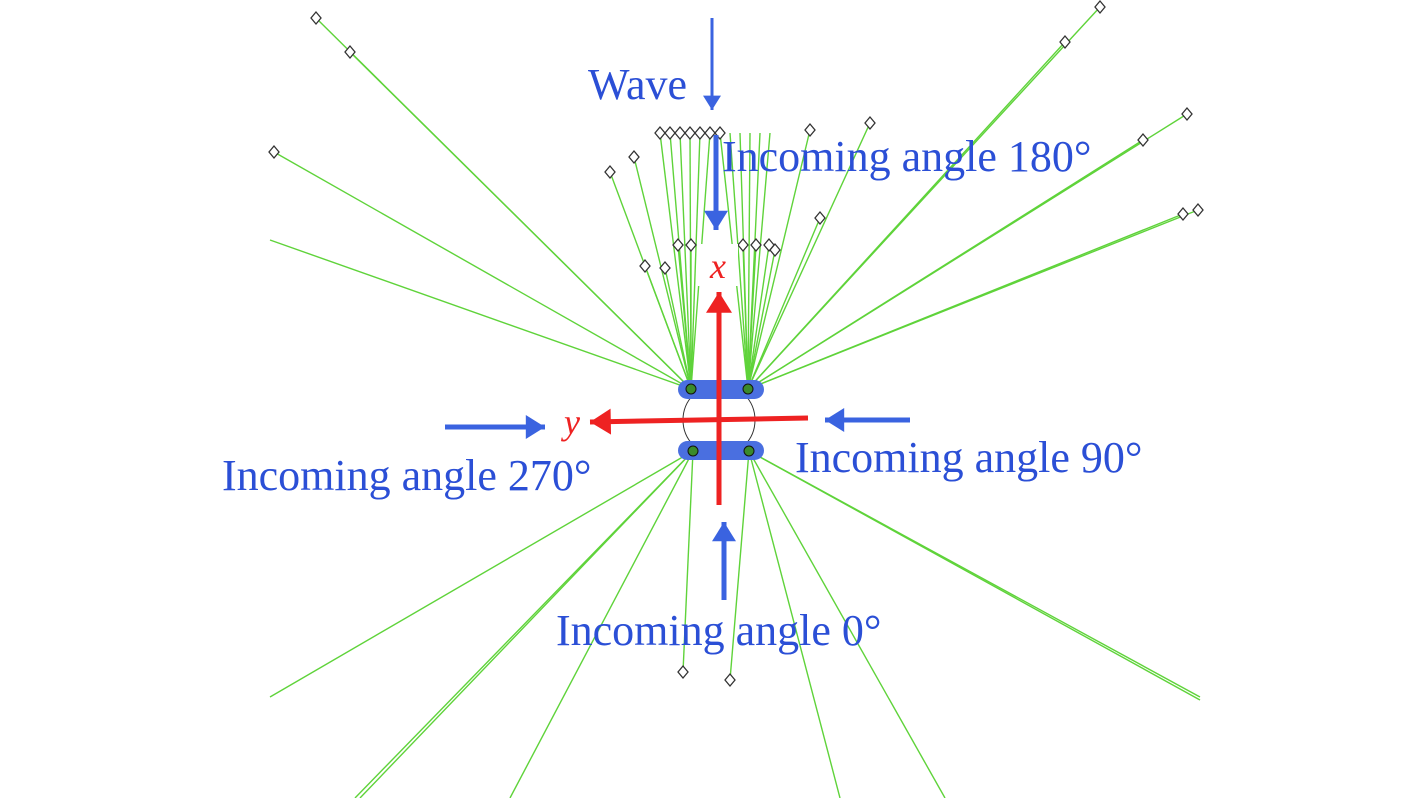 The width and height of the screenshot is (1418, 798). I want to click on axis-x-label: x, so click(717, 266).